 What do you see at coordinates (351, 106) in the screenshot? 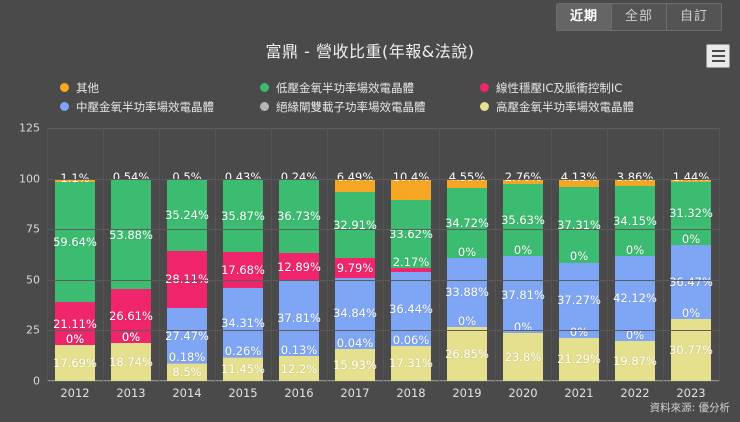
I see `legend-item-label: 絕緣閘雙載子功率場效電晶體` at bounding box center [351, 106].